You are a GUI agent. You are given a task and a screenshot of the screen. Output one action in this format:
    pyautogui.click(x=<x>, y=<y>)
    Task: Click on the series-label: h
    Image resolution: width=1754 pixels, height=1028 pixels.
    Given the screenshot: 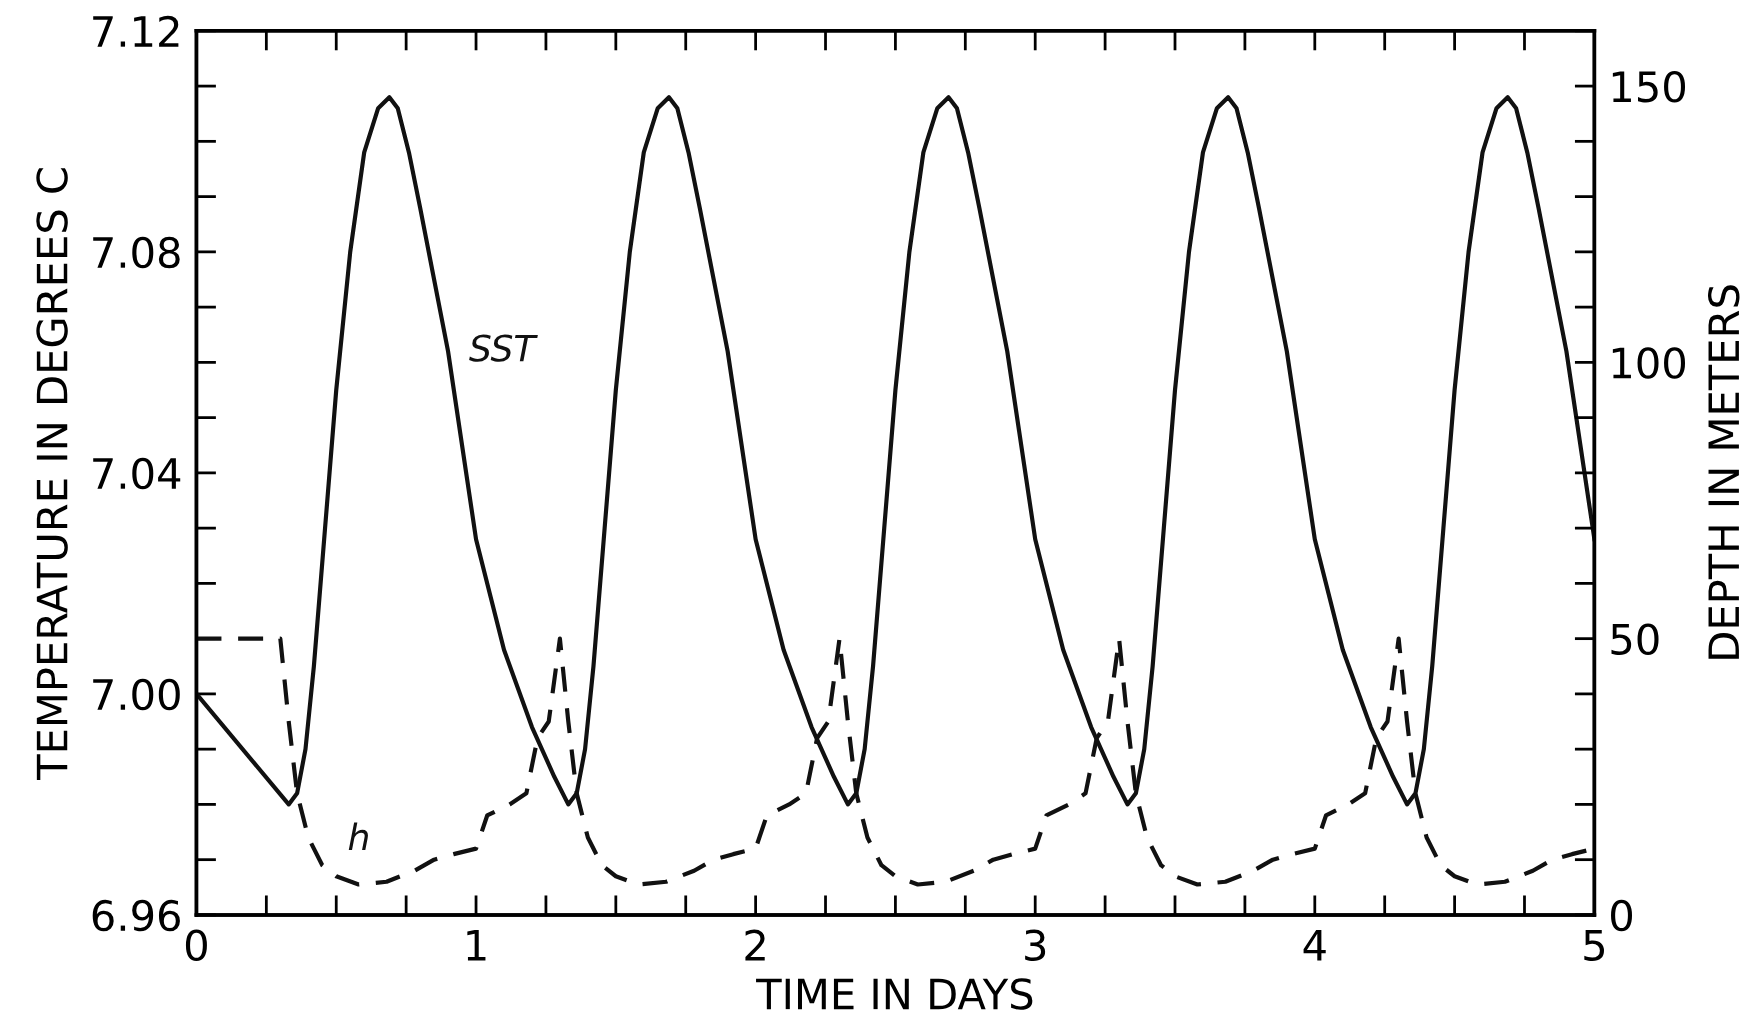 What is the action you would take?
    pyautogui.click(x=358, y=836)
    